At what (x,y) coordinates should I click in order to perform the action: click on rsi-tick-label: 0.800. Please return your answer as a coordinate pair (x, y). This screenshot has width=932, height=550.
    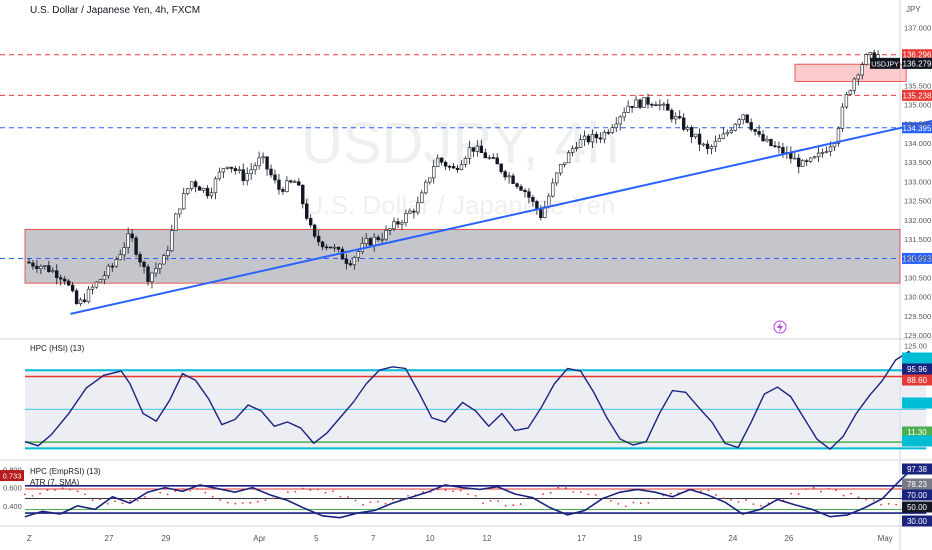
    Looking at the image, I should click on (12, 469).